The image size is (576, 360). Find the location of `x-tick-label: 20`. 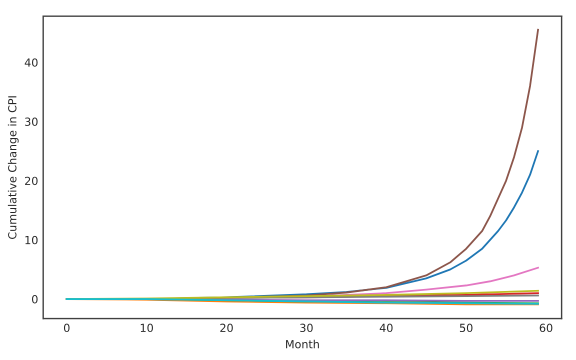

x-tick-label: 20 is located at coordinates (226, 328).